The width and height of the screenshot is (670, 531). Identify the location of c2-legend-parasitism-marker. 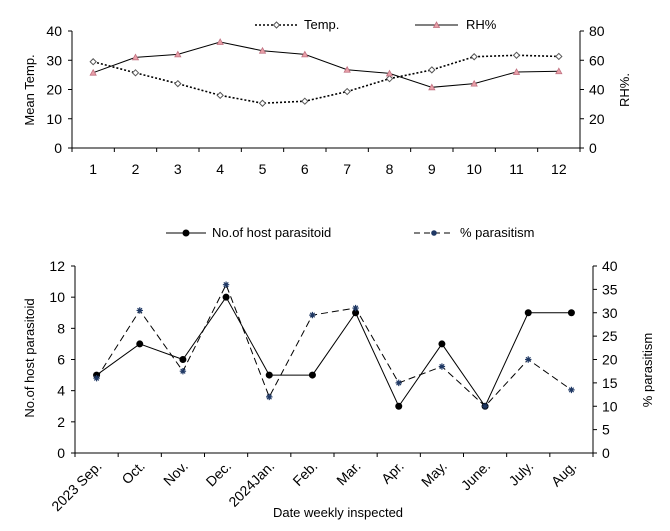
(434, 233).